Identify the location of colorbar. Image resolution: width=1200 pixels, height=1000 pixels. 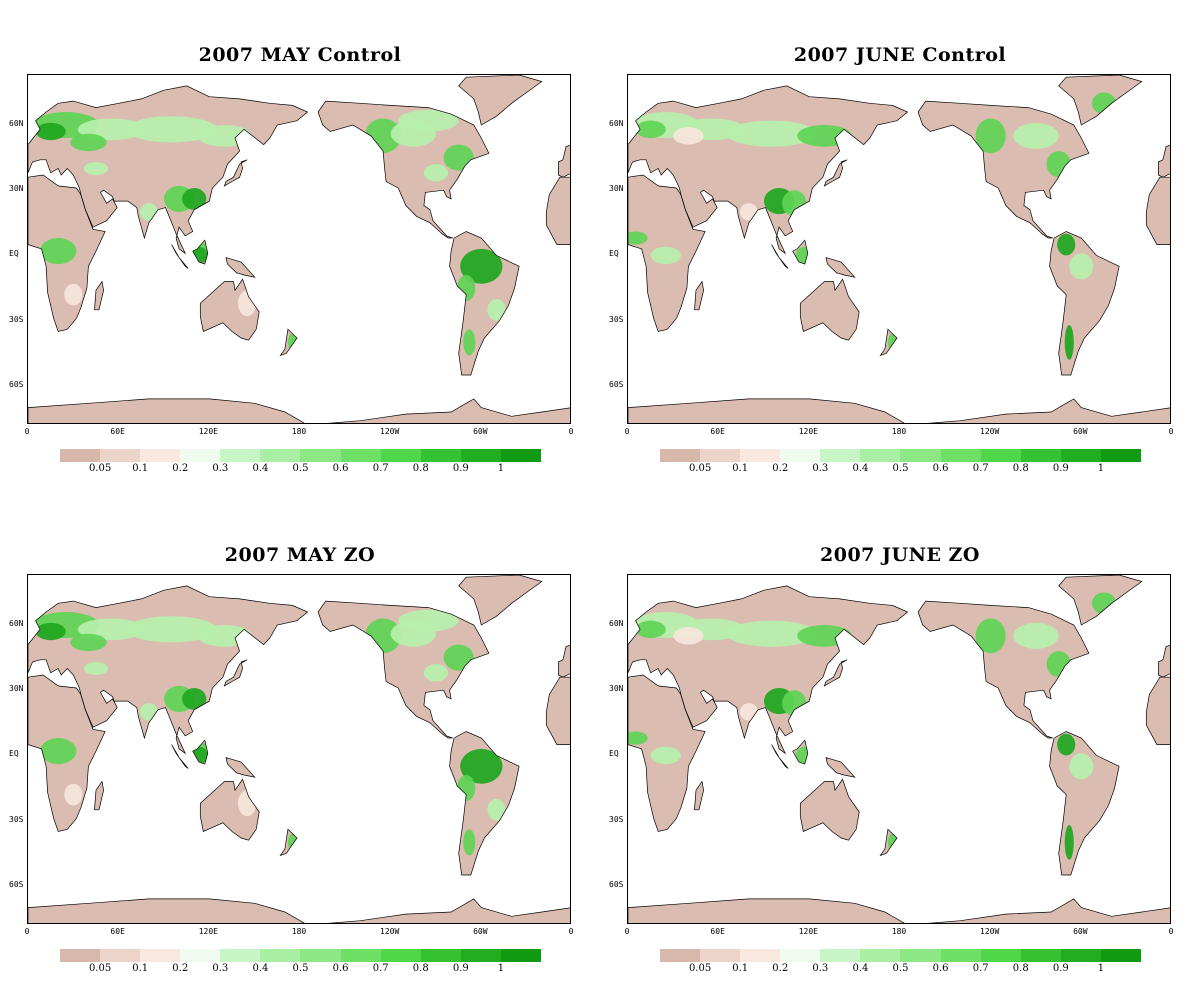
(900, 455).